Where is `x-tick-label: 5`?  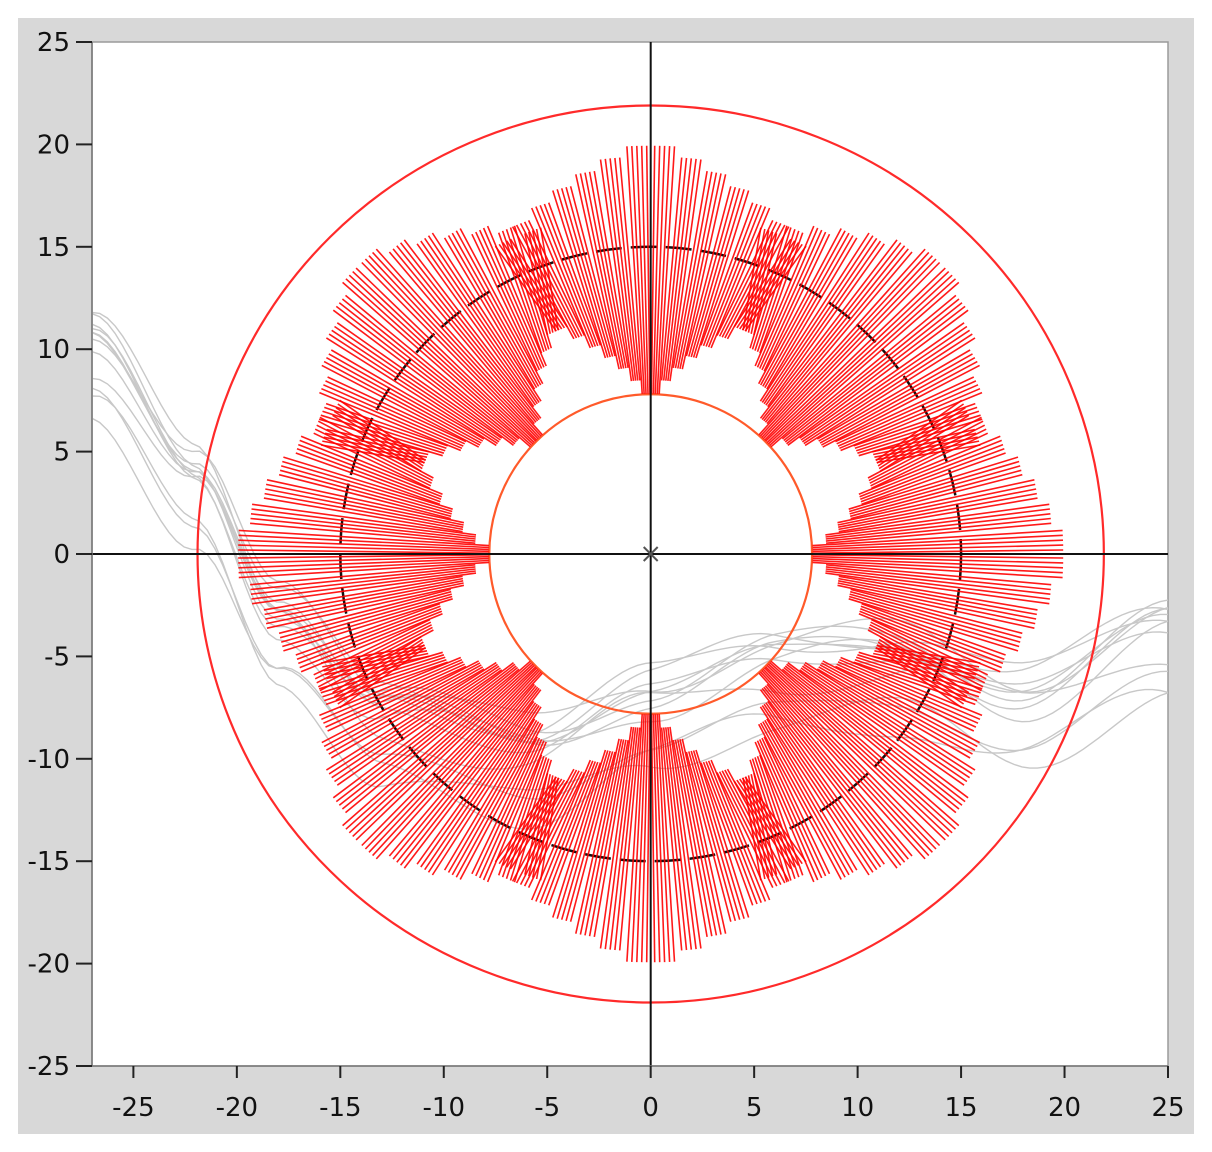
x-tick-label: 5 is located at coordinates (754, 1108).